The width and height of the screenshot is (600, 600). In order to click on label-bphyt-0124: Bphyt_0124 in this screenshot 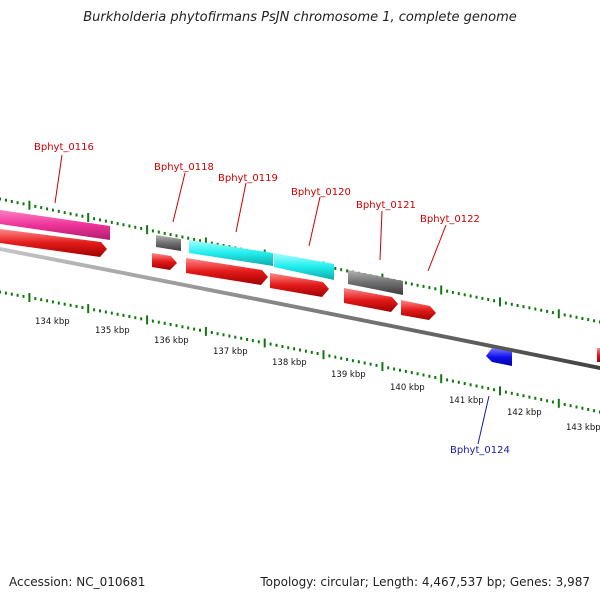, I will do `click(480, 450)`.